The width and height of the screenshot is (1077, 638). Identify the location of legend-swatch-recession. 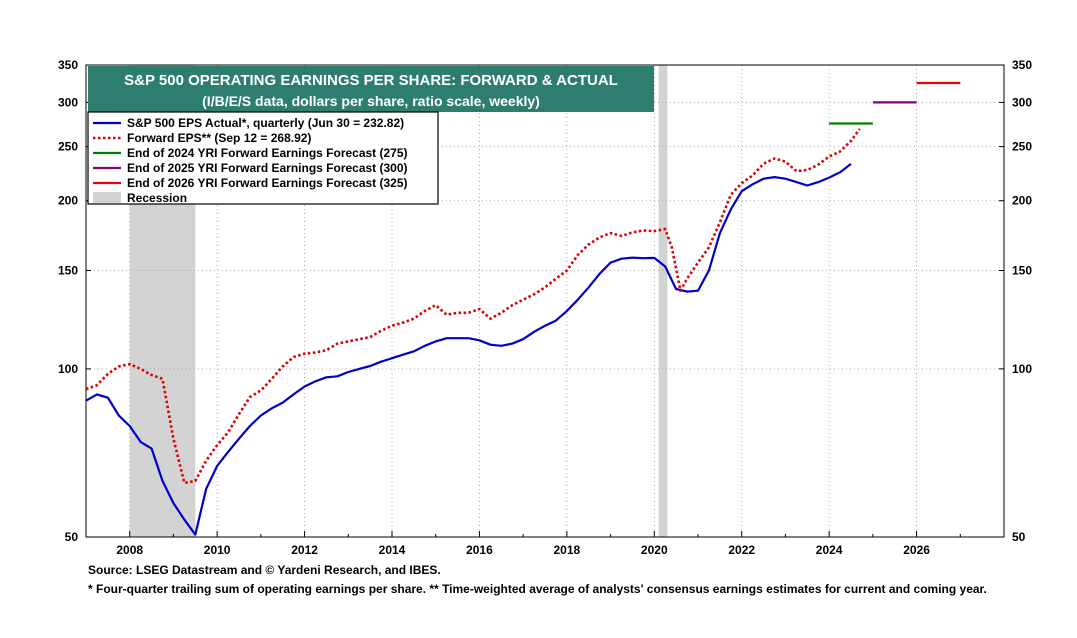
(107, 197).